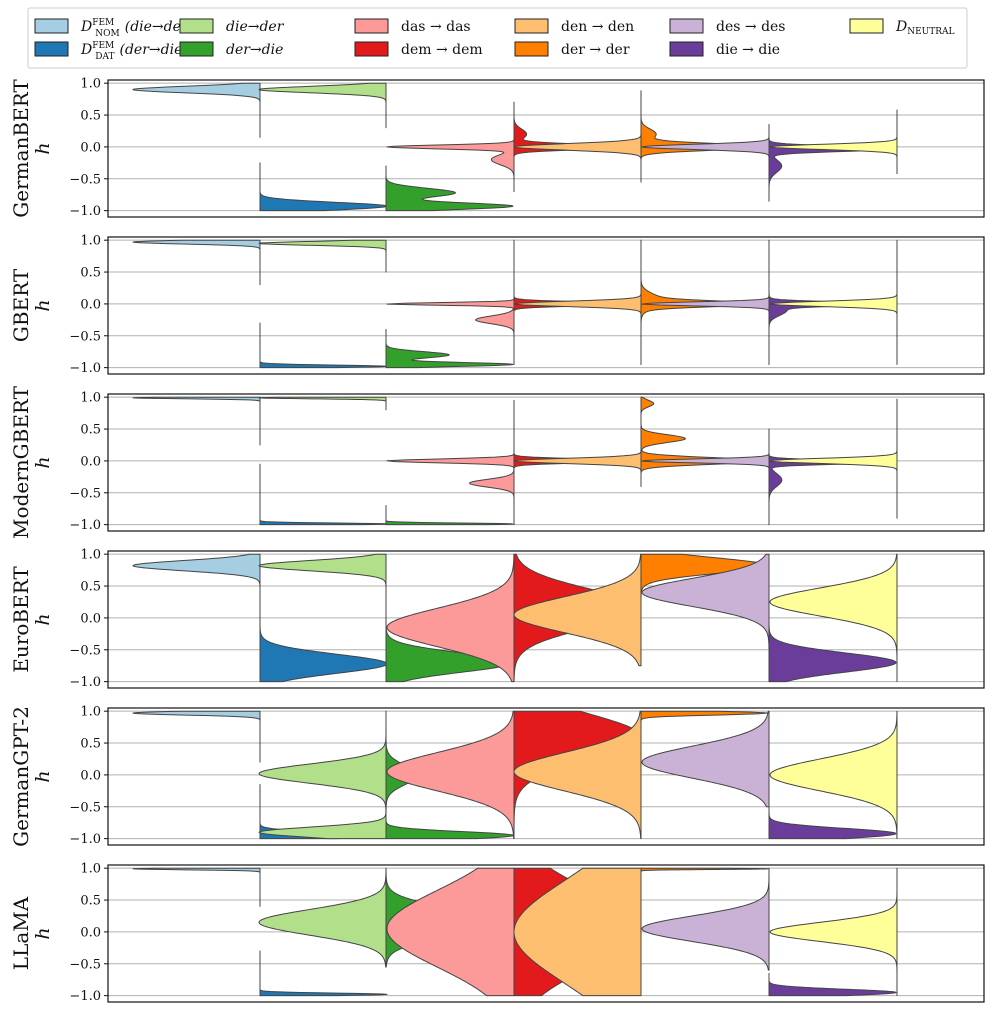 Image resolution: width=996 pixels, height=1014 pixels. Describe the element at coordinates (136, 28) in the screenshot. I see `legend-label: DFEM NOM (die→der)` at that location.